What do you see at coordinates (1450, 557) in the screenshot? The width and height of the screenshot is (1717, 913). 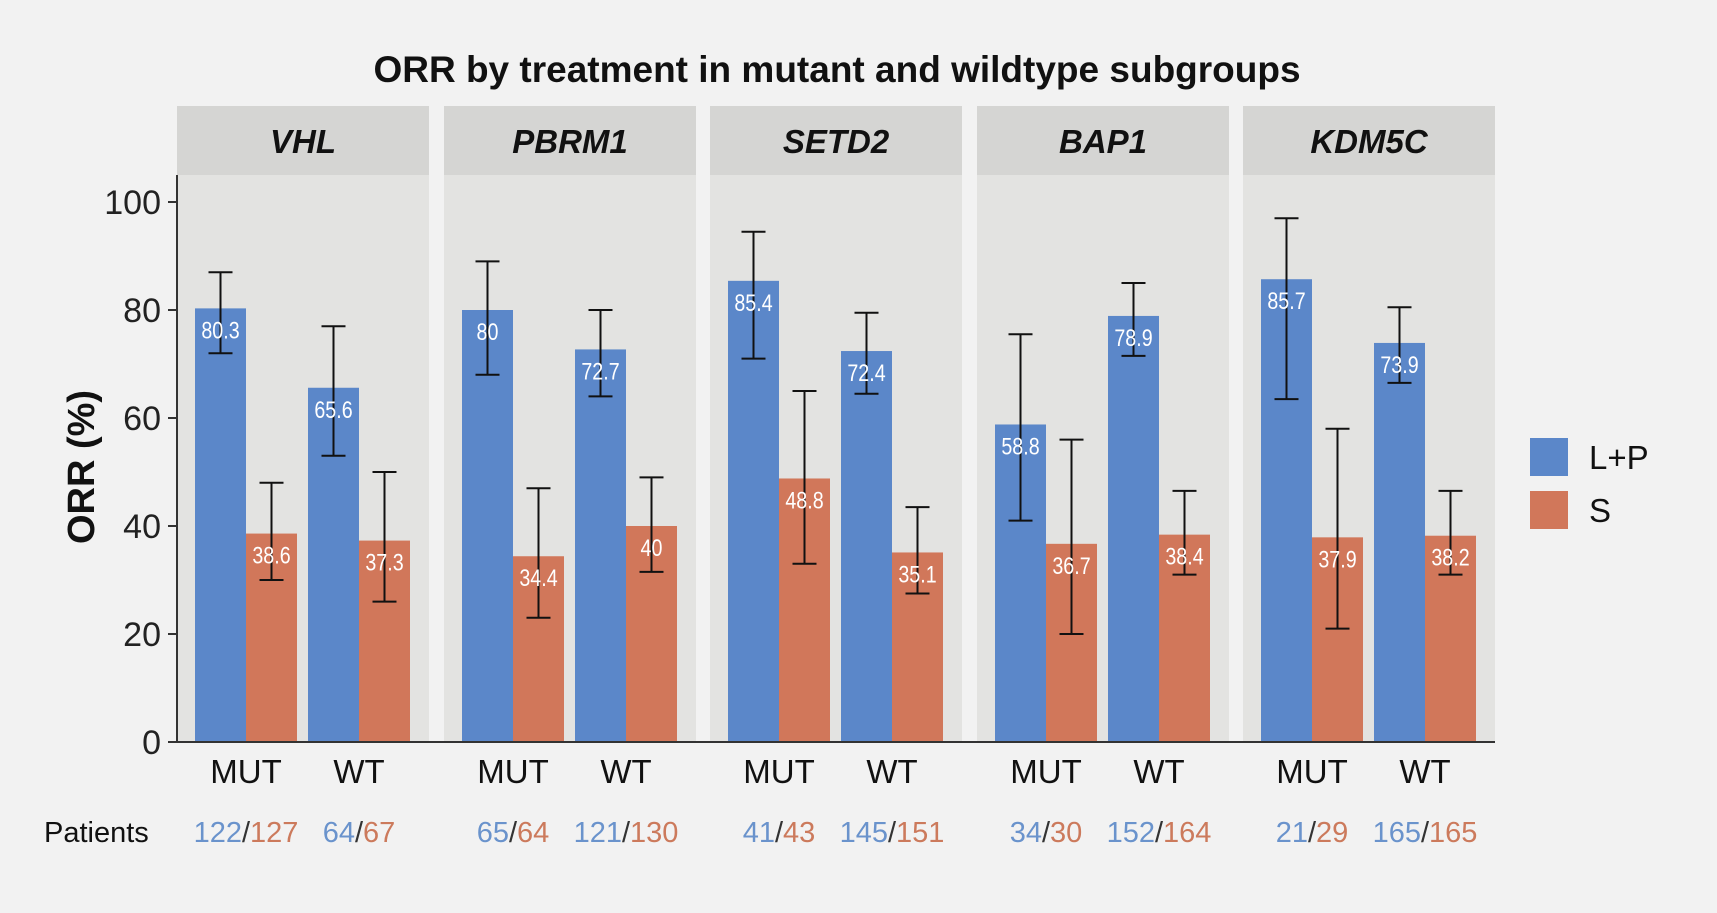 I see `data-label: 38.2` at bounding box center [1450, 557].